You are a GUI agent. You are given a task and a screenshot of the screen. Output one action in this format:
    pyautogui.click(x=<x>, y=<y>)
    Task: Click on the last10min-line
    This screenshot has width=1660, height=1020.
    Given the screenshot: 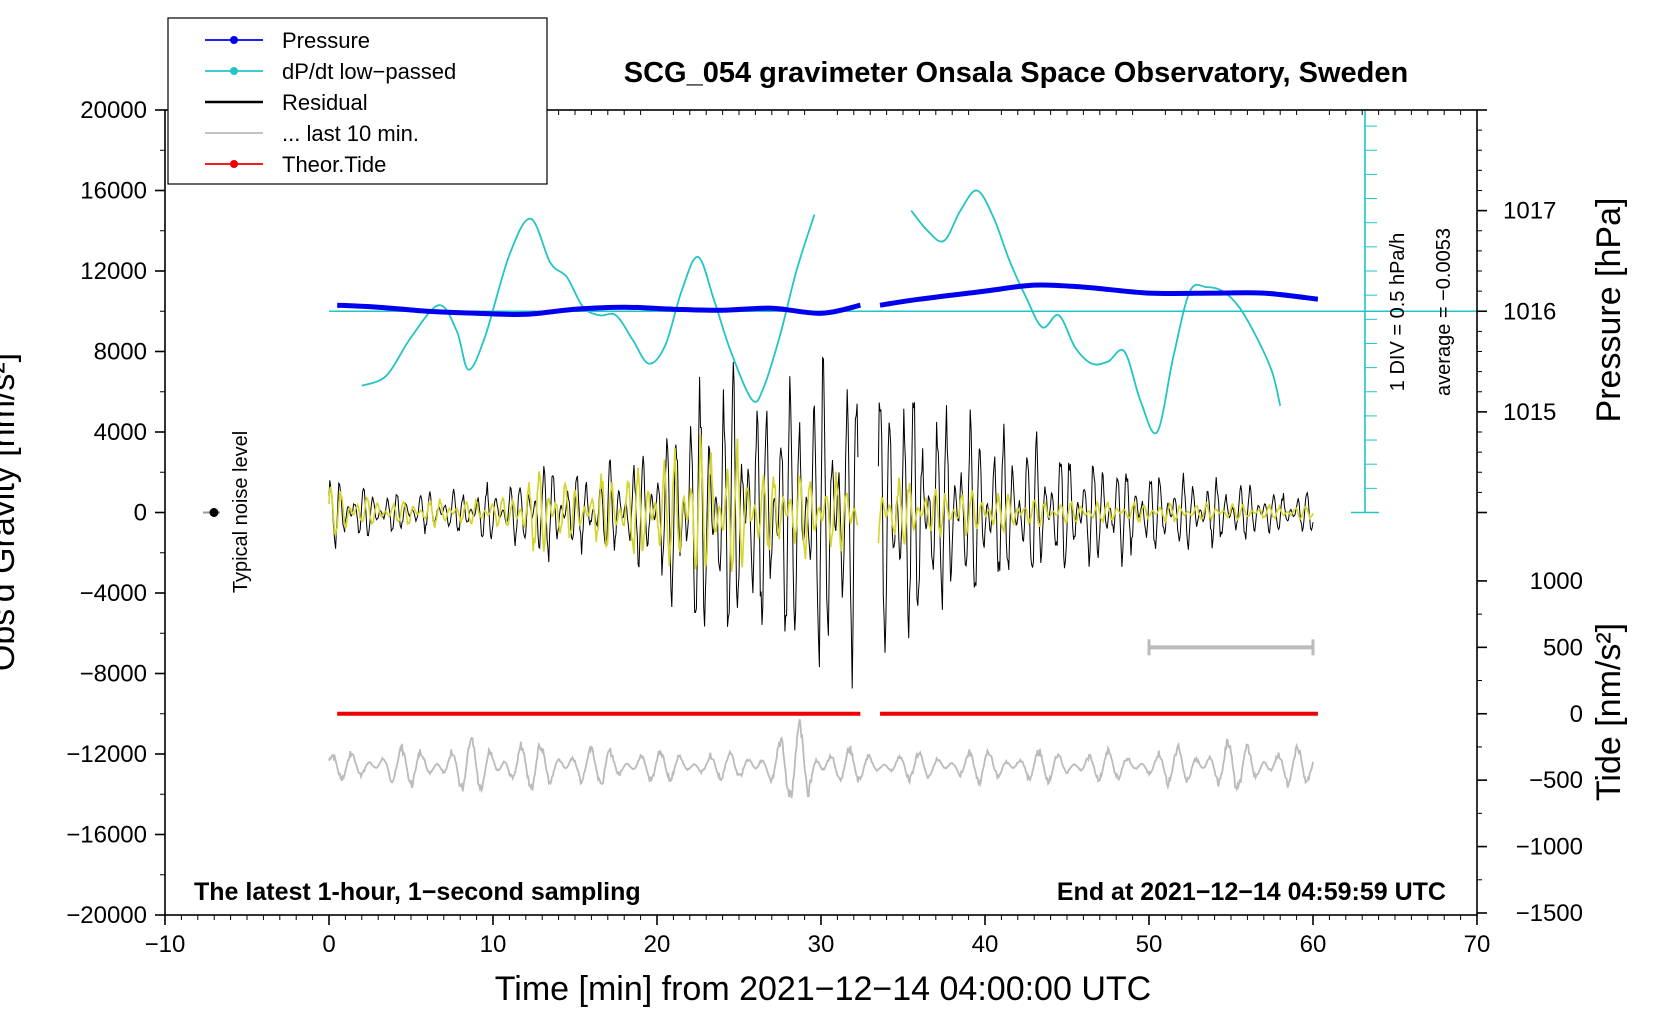 What is the action you would take?
    pyautogui.click(x=821, y=759)
    